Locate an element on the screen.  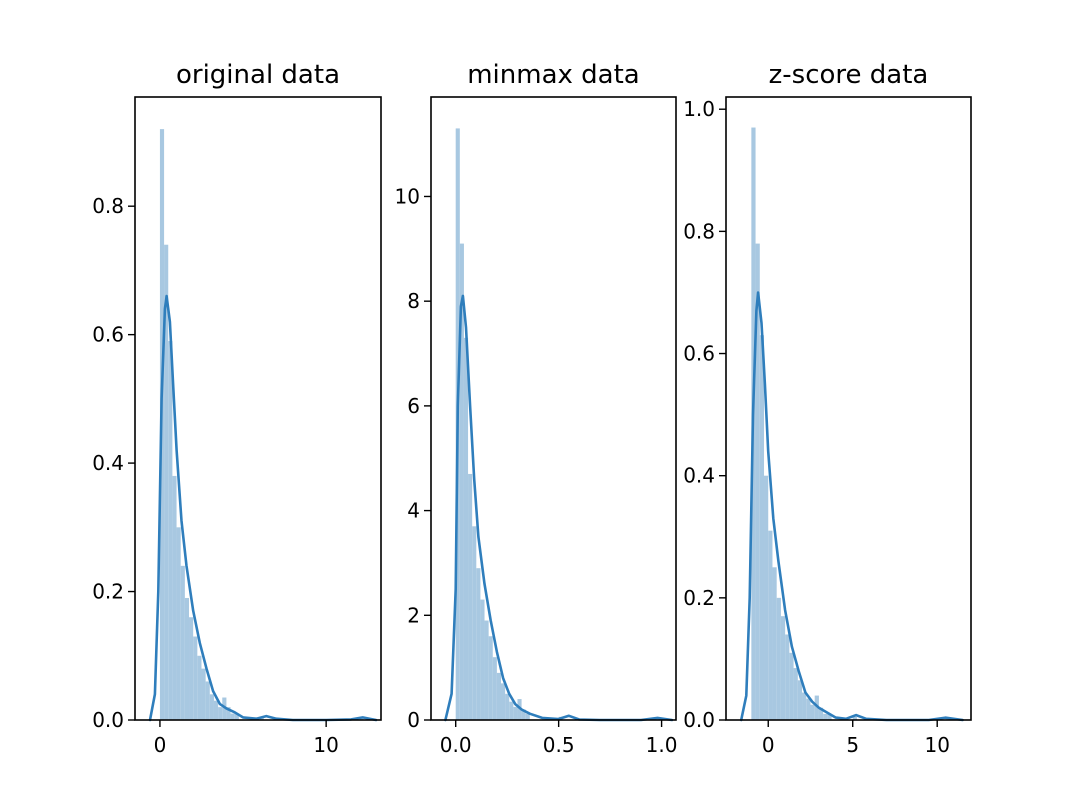
y-tick-label: 6 is located at coordinates (413, 406).